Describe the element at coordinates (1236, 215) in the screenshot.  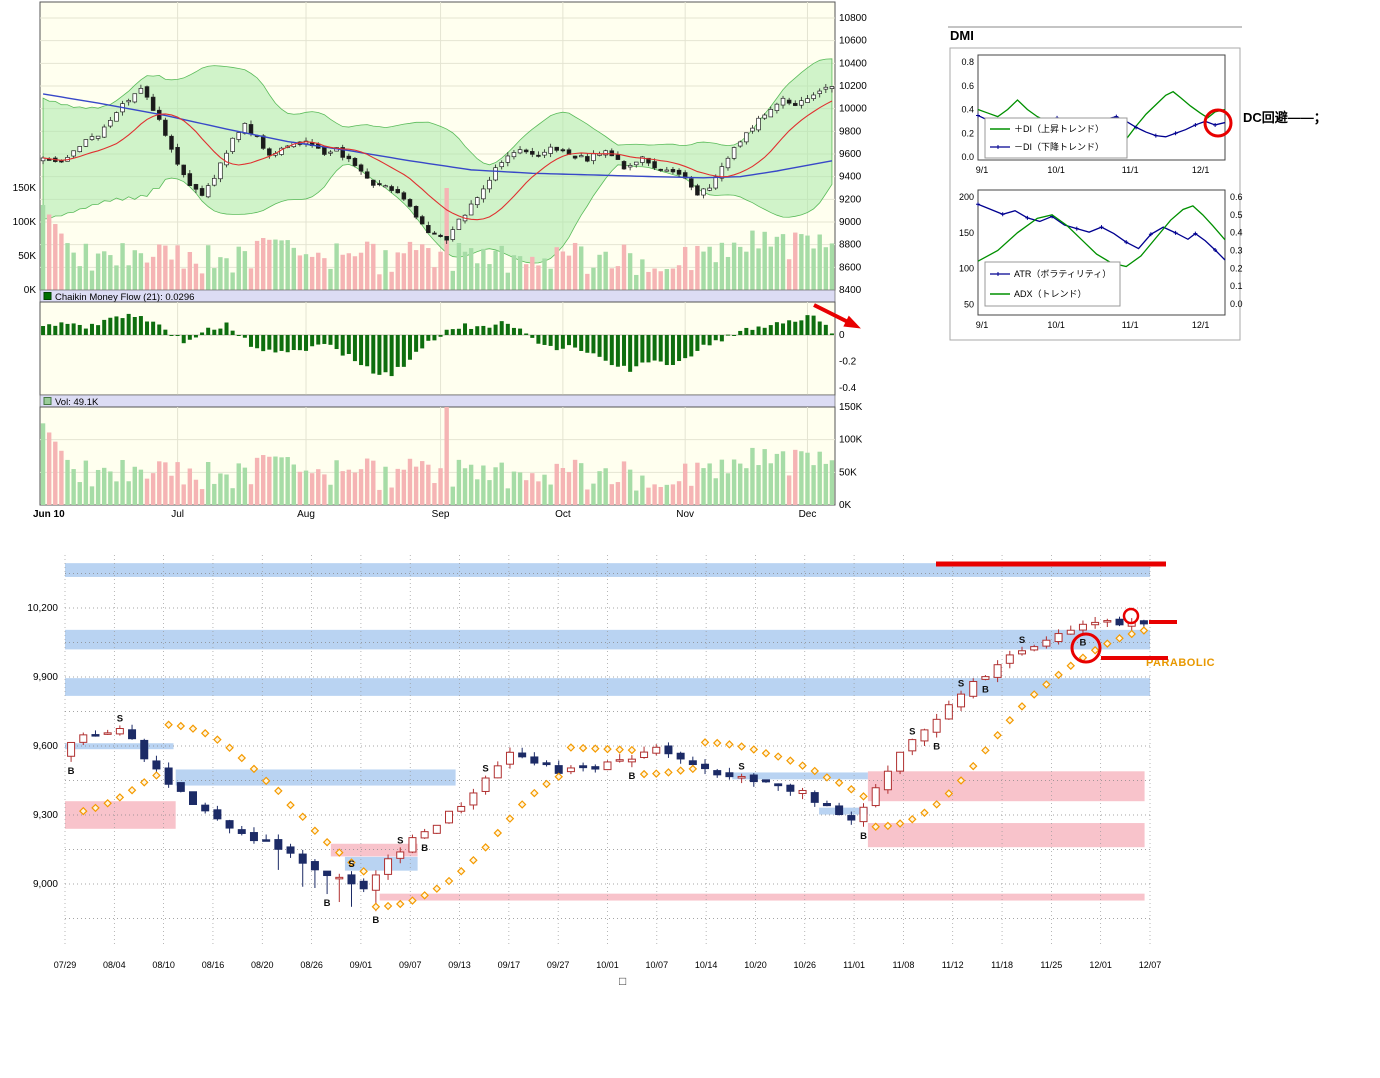
I see `svg-text: 0.5` at that location.